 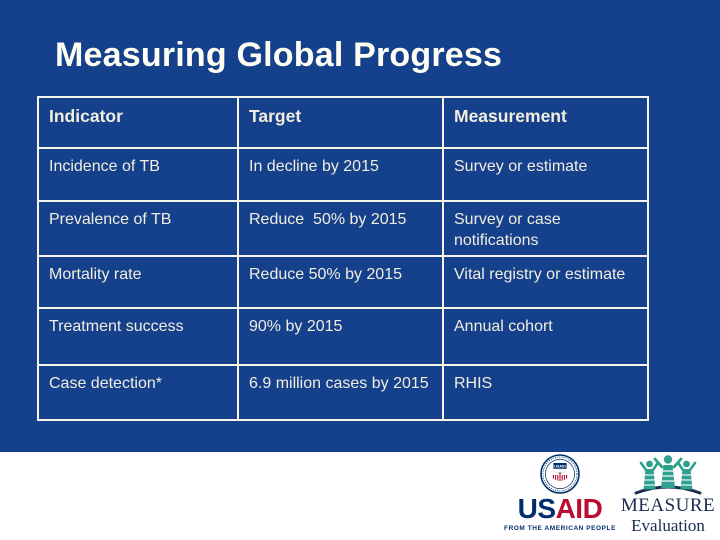 I want to click on measure-subtitle: Evaluation, so click(x=668, y=525).